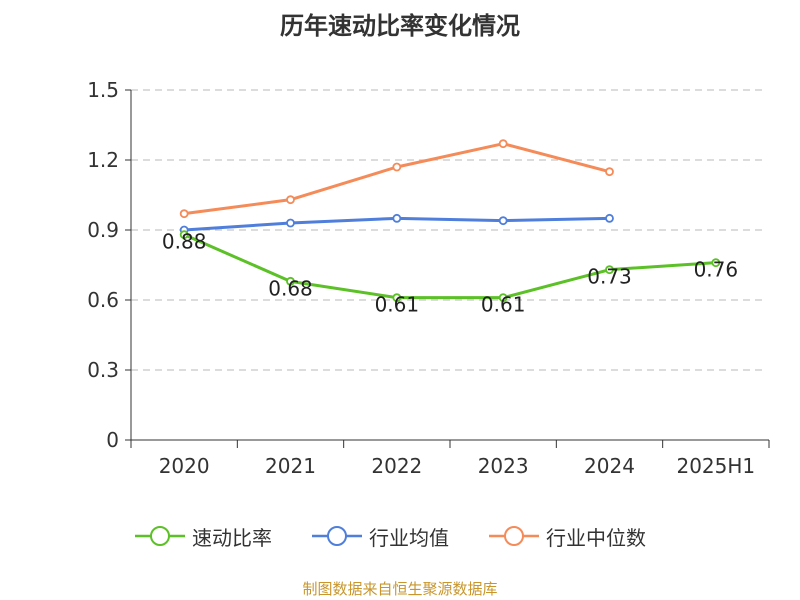  I want to click on y-tick-label: 1.2, so click(103, 160).